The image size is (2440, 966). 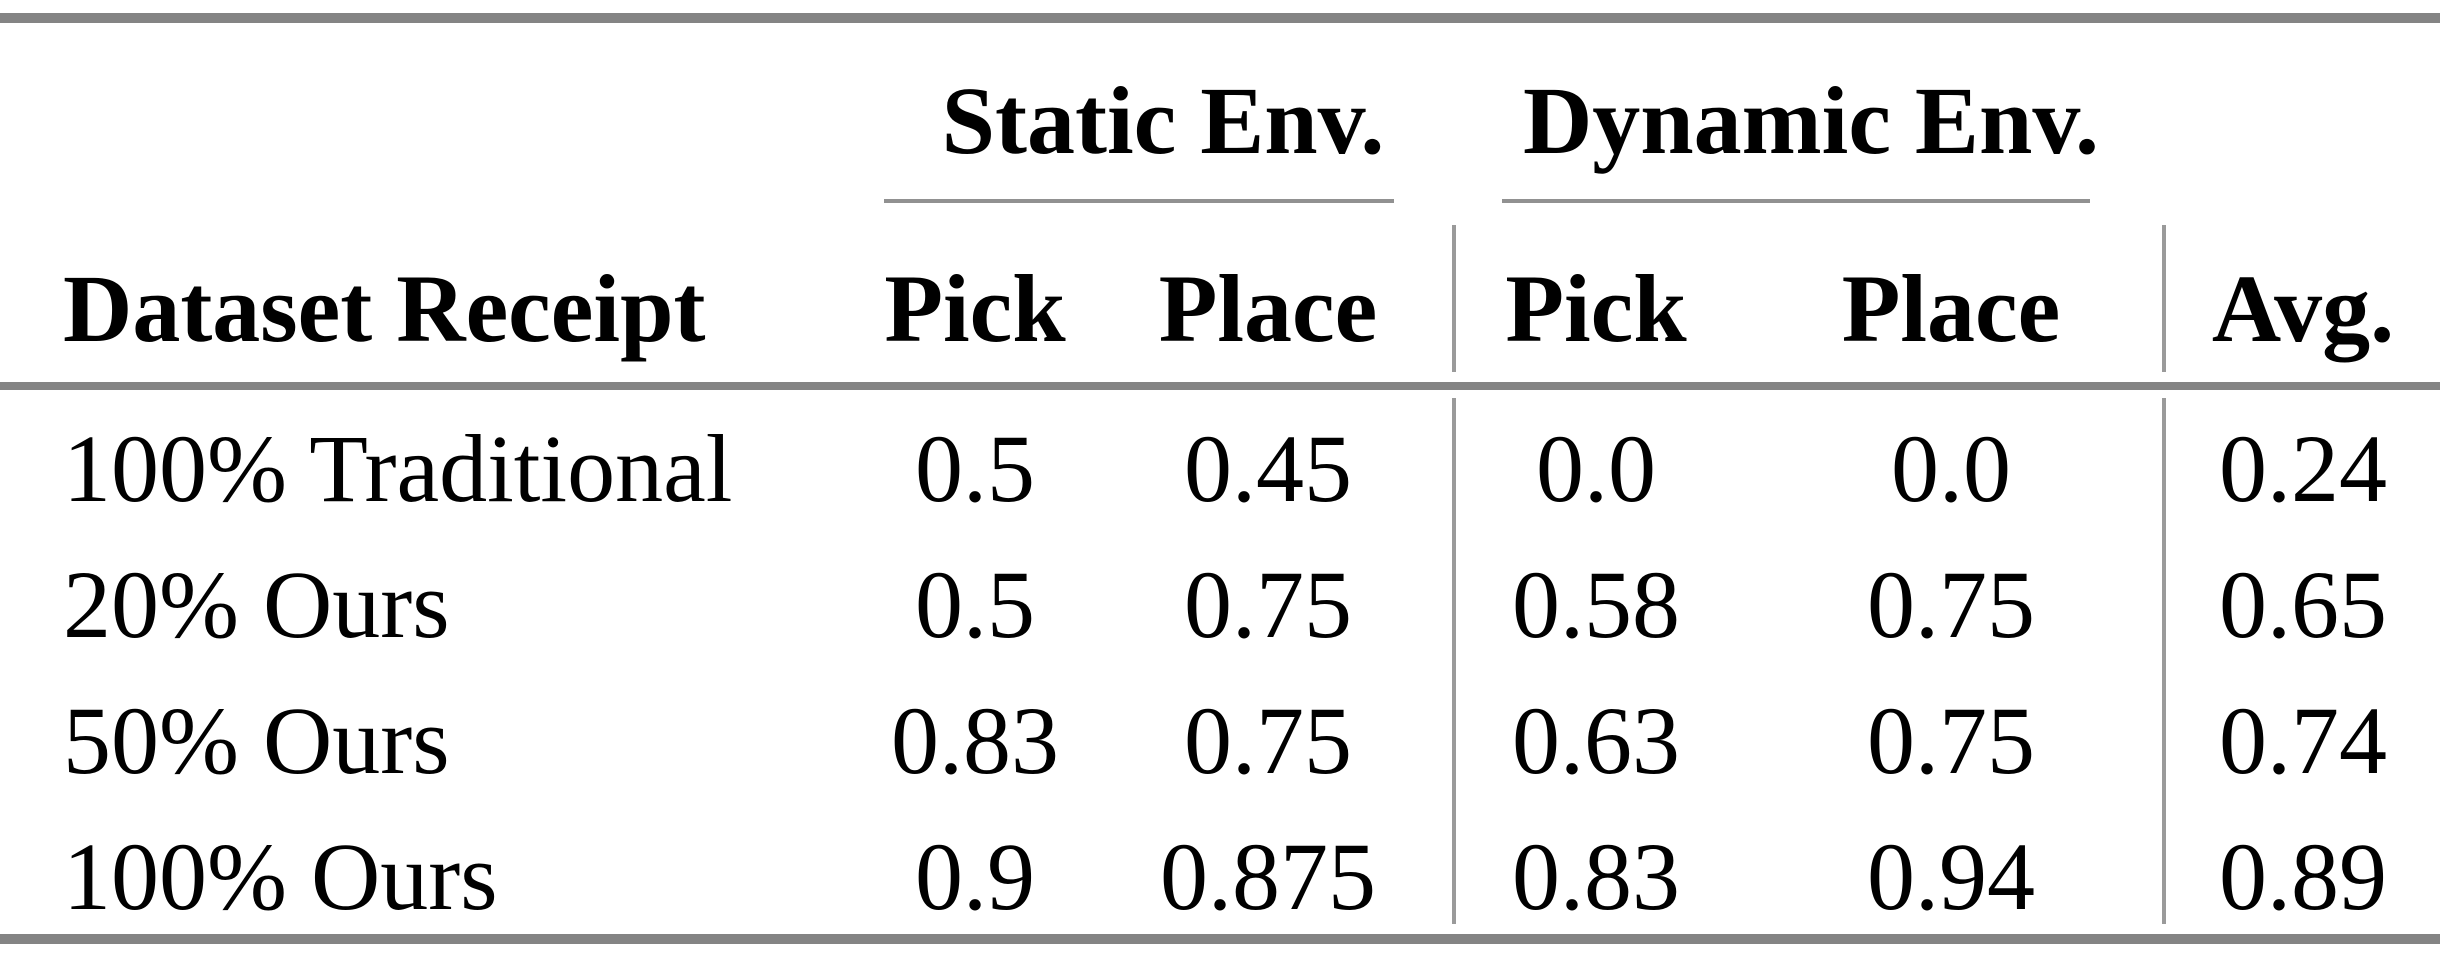 What do you see at coordinates (256, 604) in the screenshot?
I see `row-label: 20% Ours` at bounding box center [256, 604].